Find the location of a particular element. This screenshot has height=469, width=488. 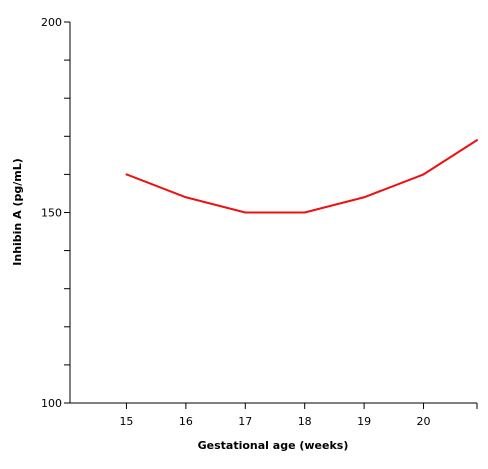

x-tick-label: 15 is located at coordinates (126, 421).